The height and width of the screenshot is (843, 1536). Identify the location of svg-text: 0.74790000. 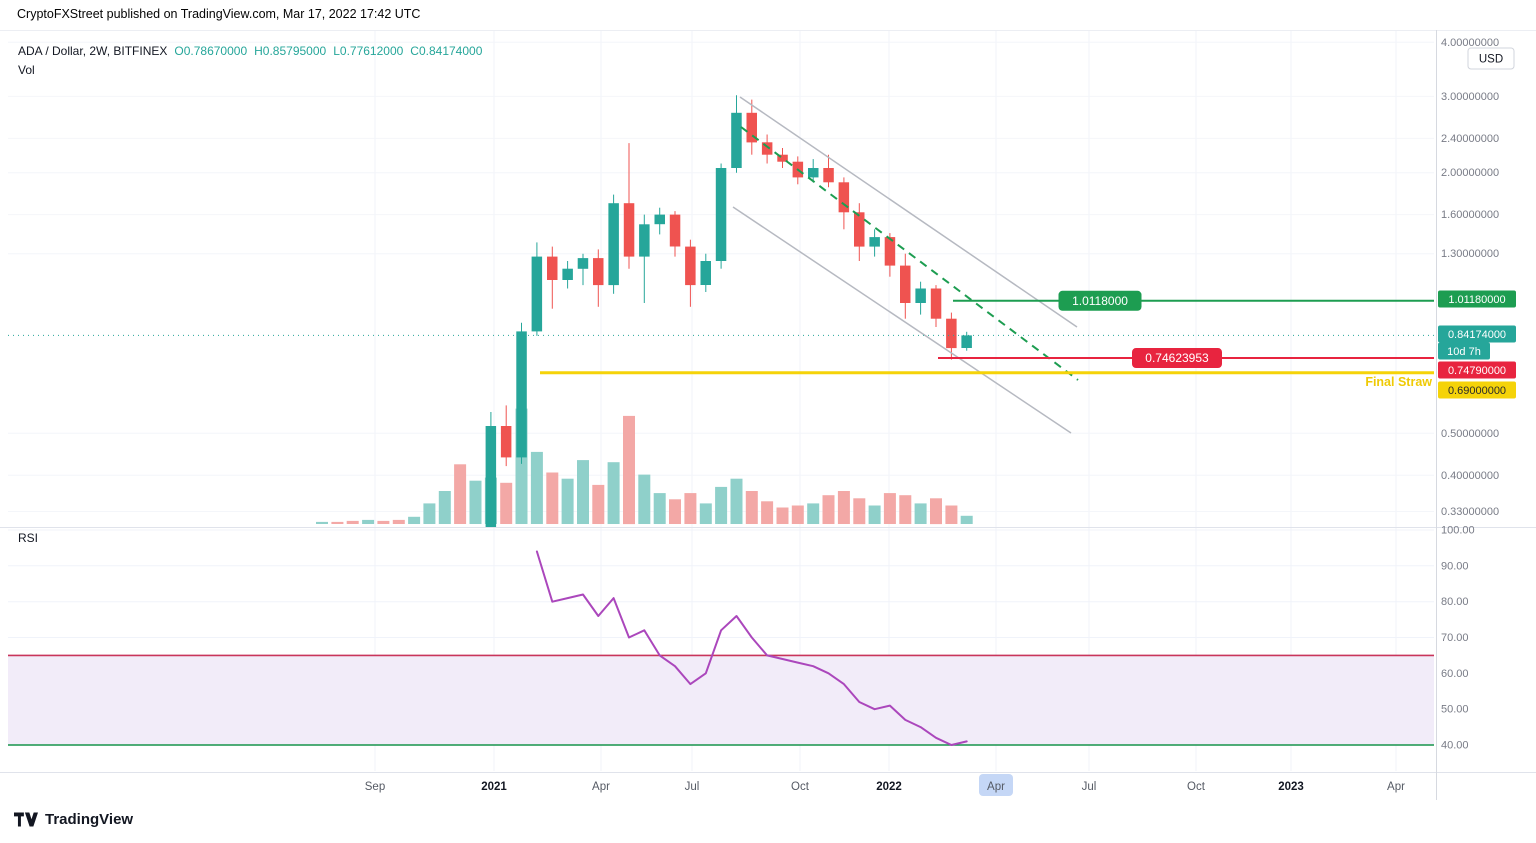
(1477, 371).